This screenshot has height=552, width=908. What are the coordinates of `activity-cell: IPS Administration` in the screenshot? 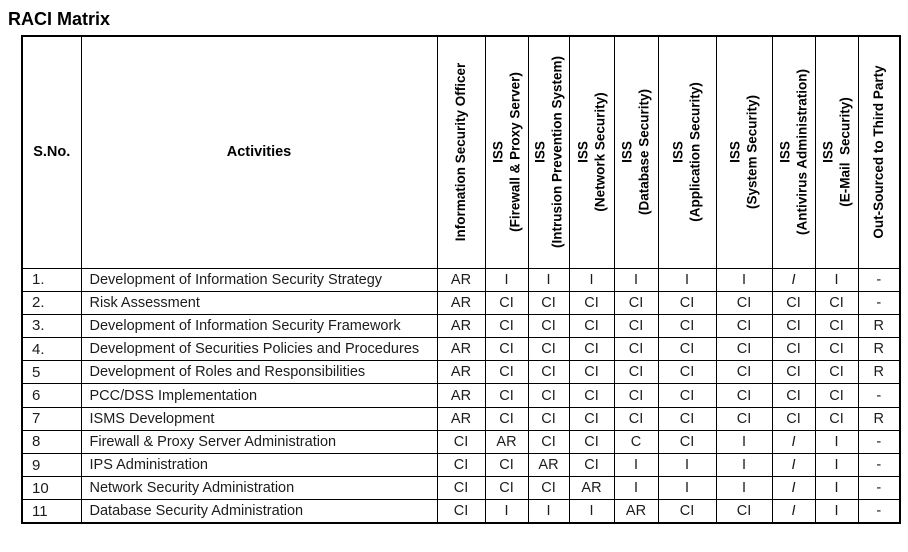 It's located at (259, 465).